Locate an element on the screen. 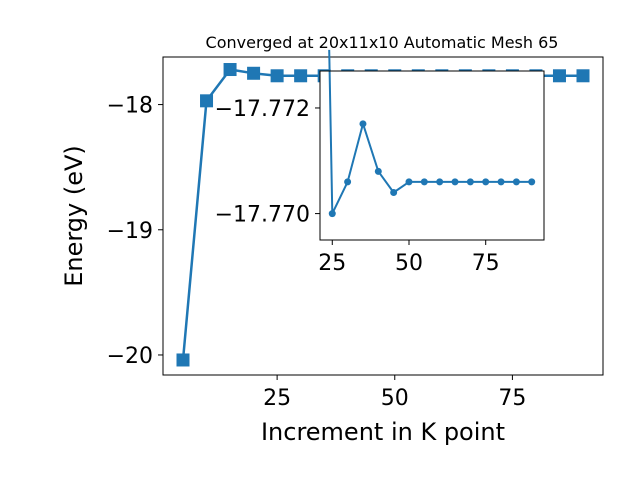 This screenshot has height=480, width=640. inset-plot-frame is located at coordinates (432, 155).